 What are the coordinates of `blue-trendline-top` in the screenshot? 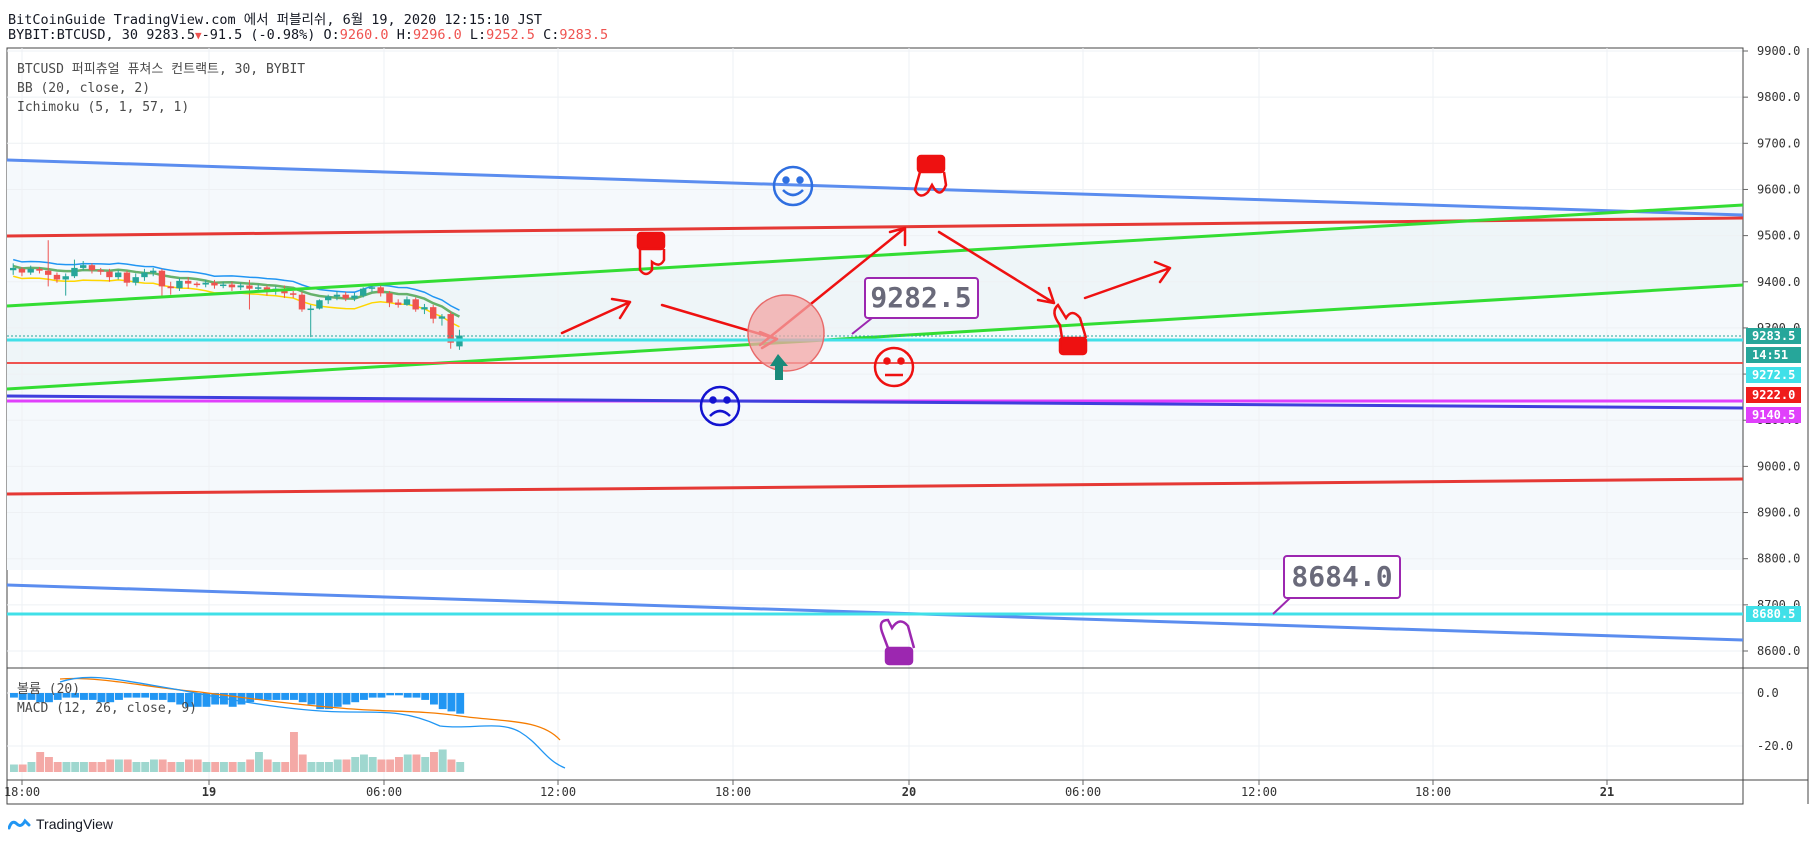 It's located at (875, 187).